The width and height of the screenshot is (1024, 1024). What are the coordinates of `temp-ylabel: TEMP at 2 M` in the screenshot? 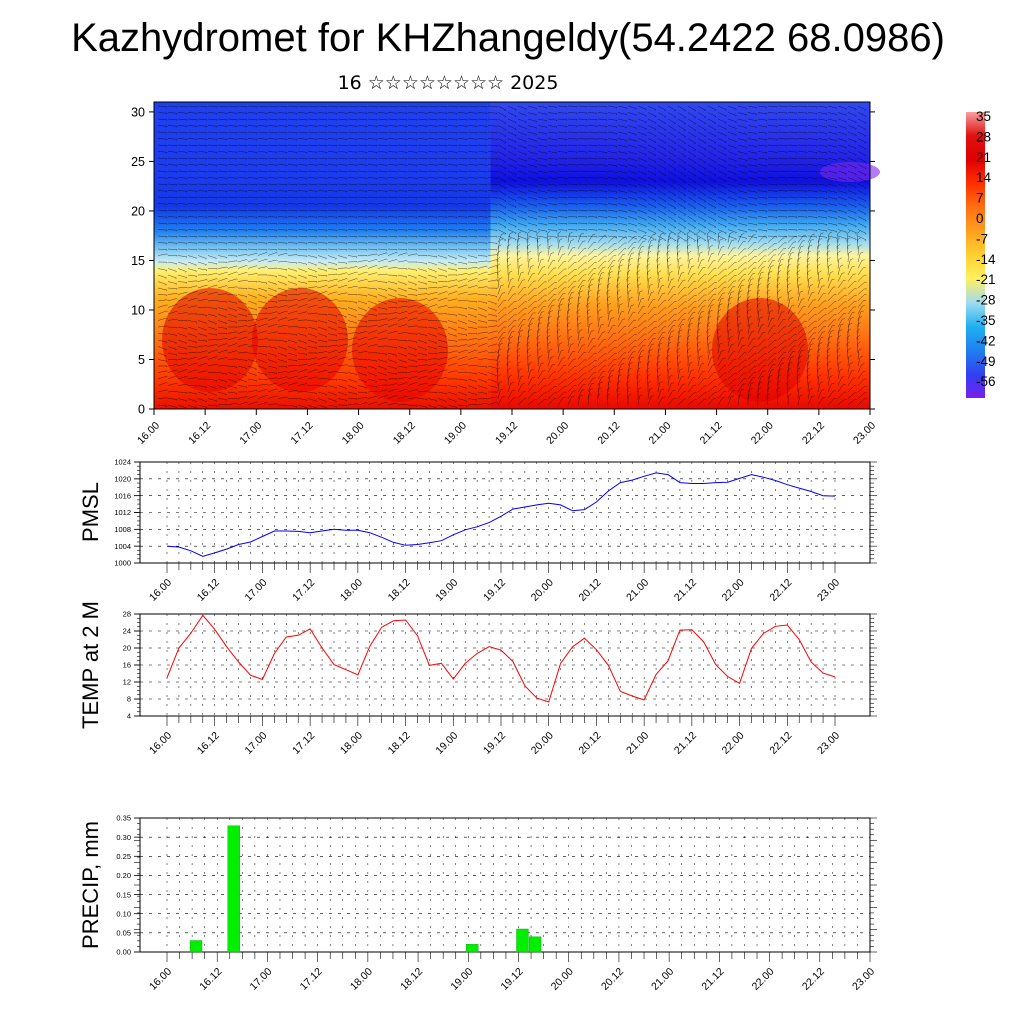 It's located at (90, 665).